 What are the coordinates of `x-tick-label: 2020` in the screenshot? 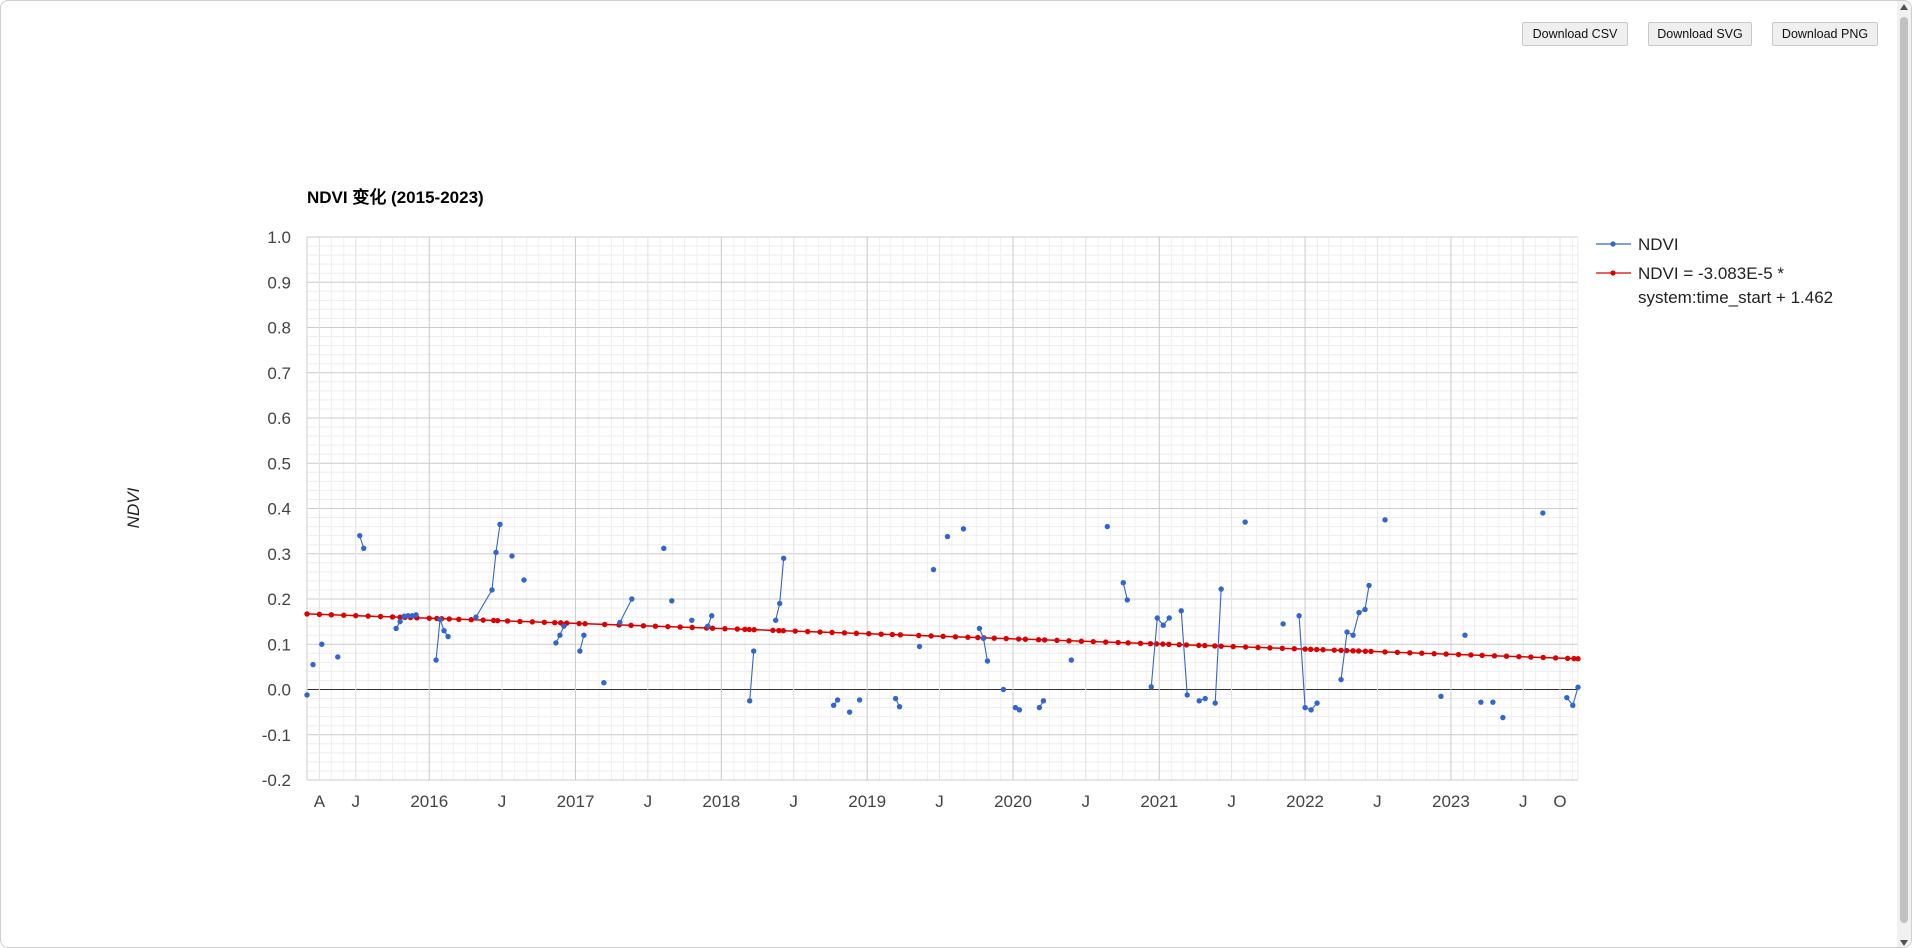 It's located at (1013, 801).